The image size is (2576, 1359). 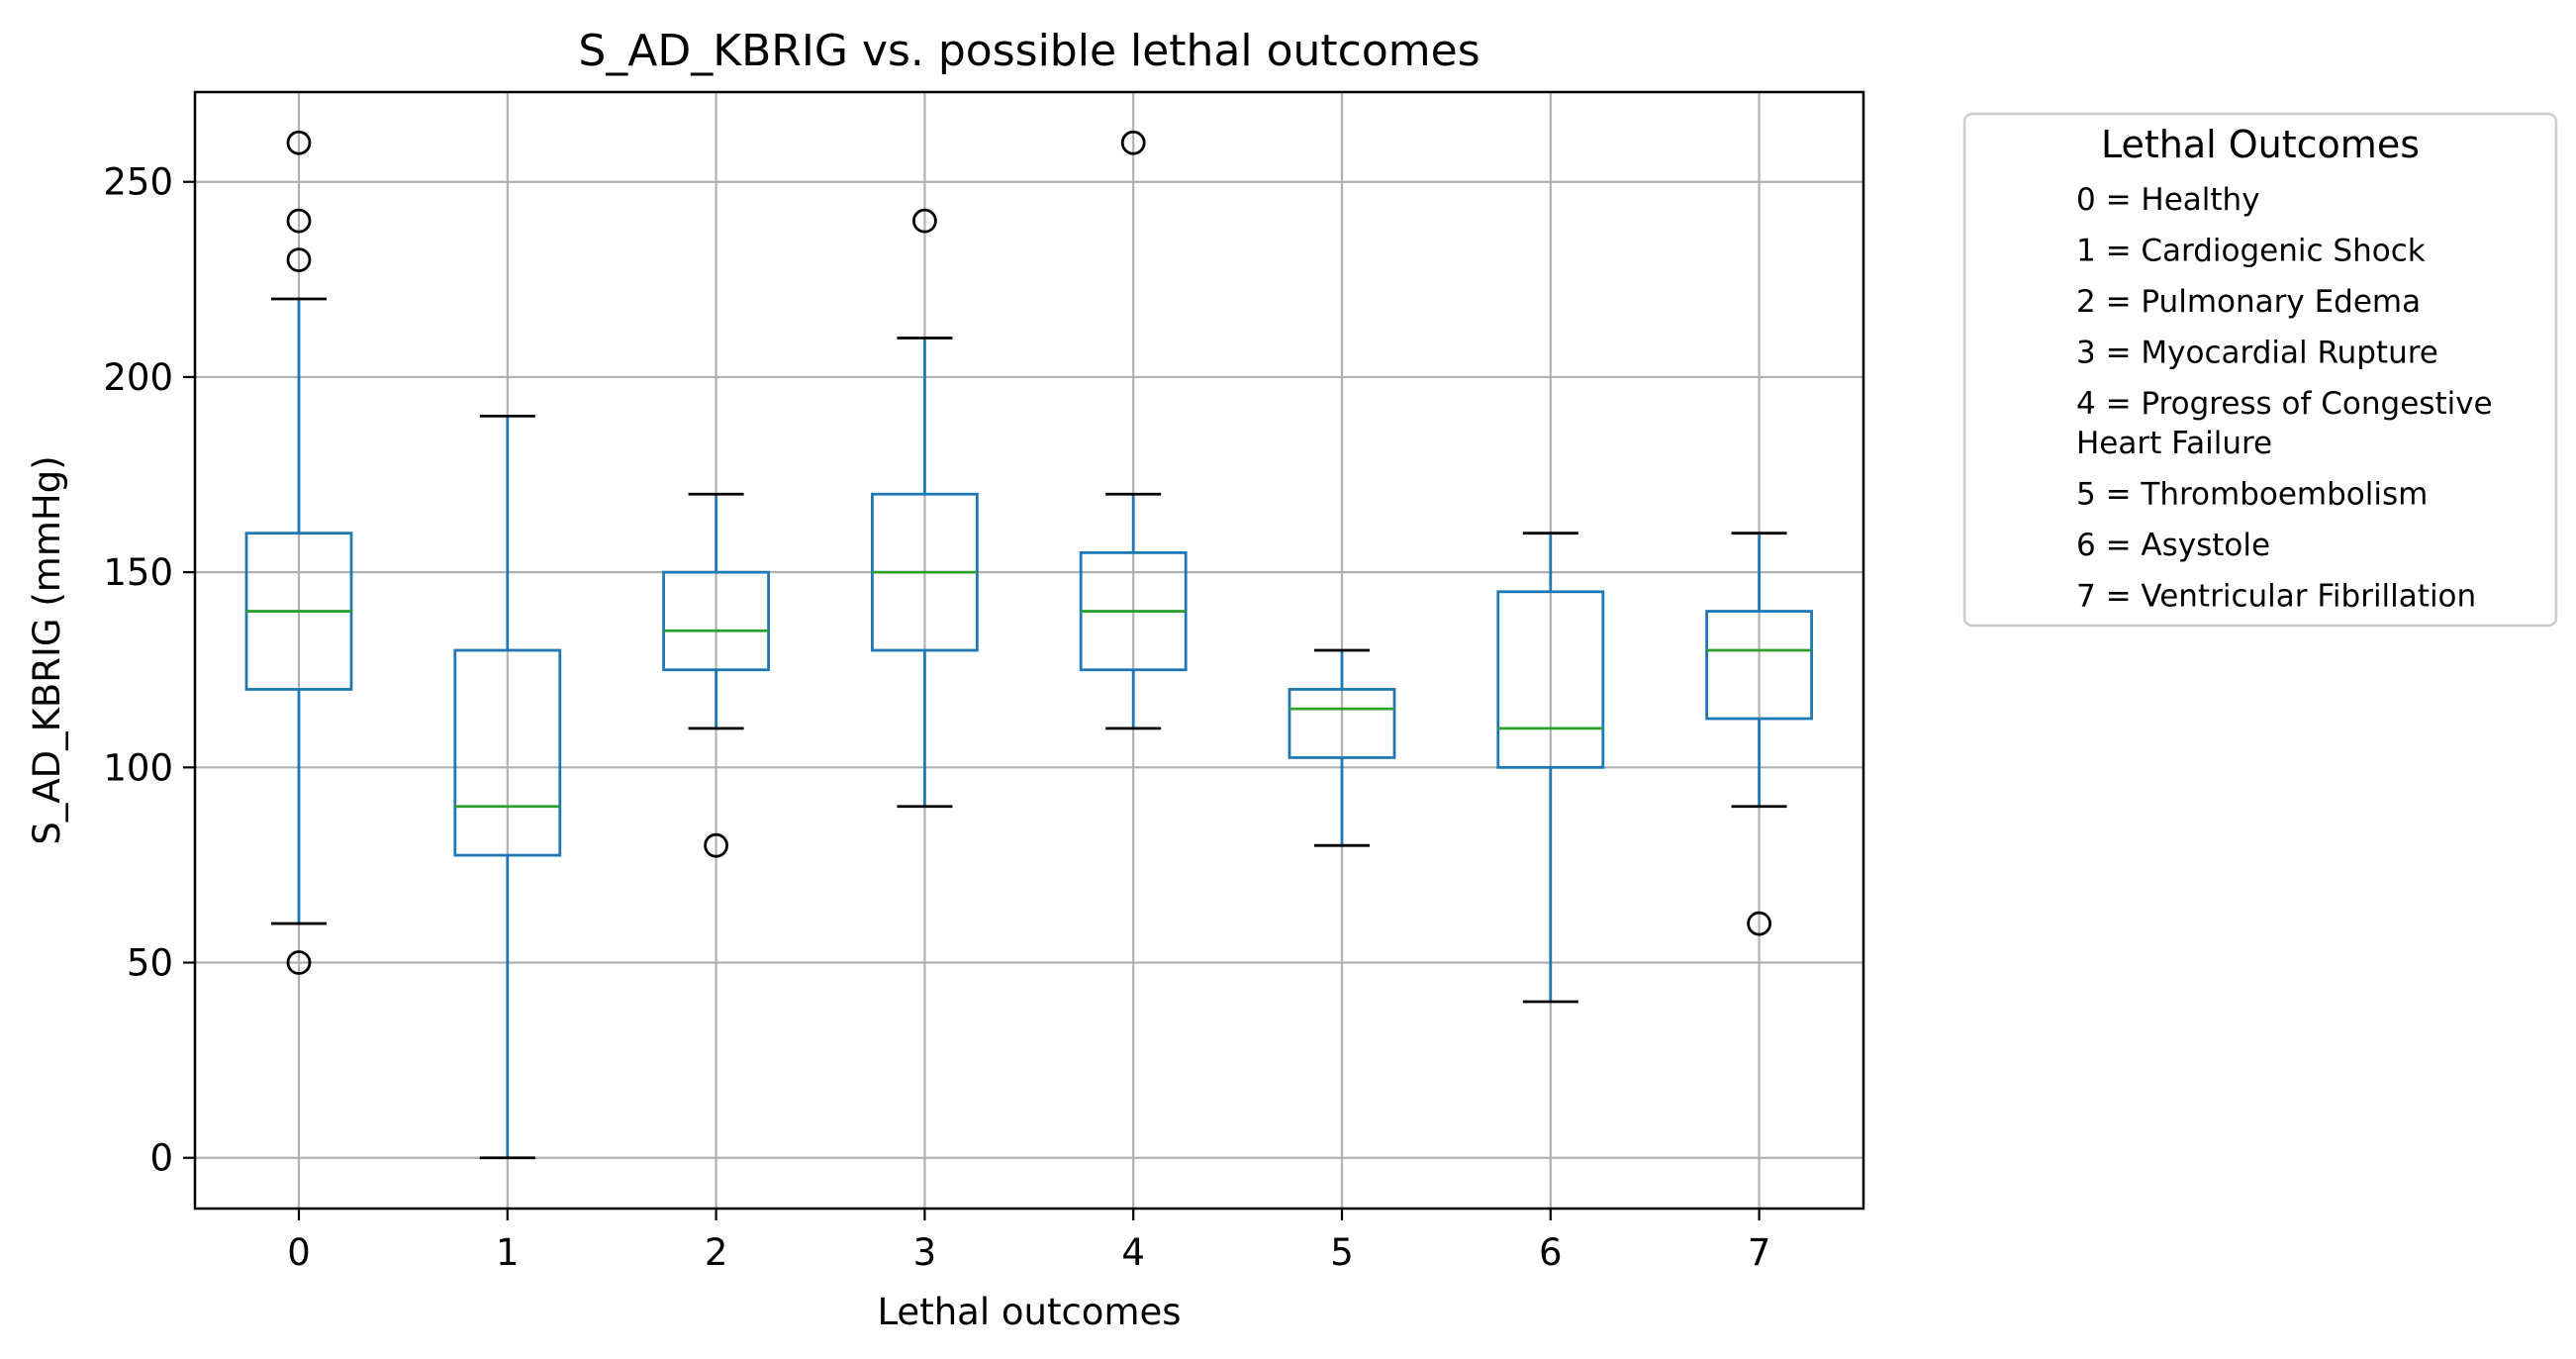 What do you see at coordinates (47, 649) in the screenshot?
I see `y-axis-label: S_AD_KBRIG (mmHg)` at bounding box center [47, 649].